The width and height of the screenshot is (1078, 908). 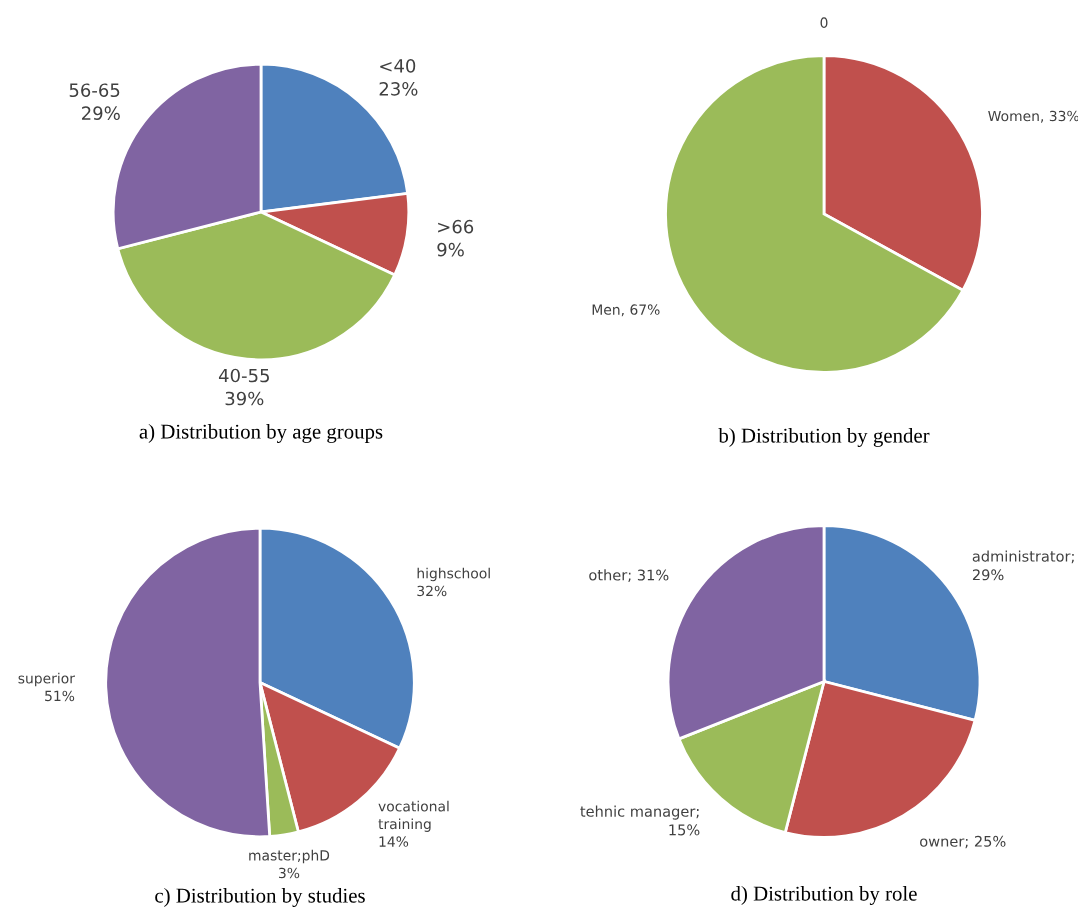 What do you see at coordinates (453, 582) in the screenshot?
I see `slice-label: highschool 32%` at bounding box center [453, 582].